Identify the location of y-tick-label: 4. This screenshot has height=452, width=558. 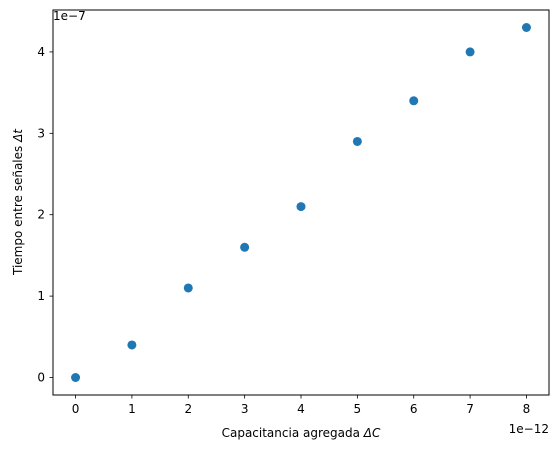
(41, 52).